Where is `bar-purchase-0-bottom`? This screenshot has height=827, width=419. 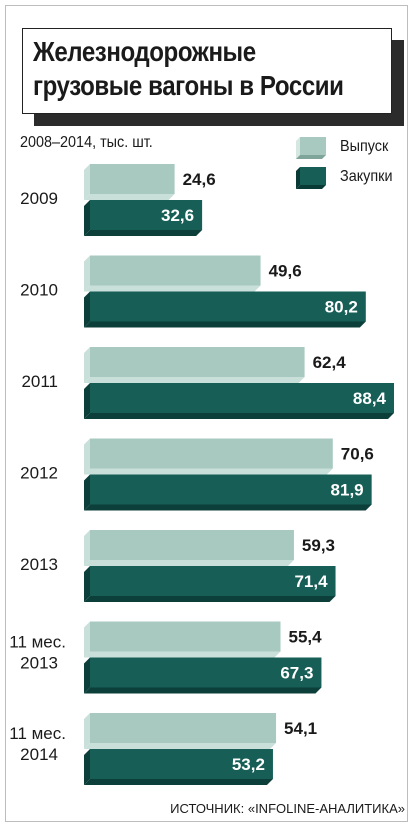 bar-purchase-0-bottom is located at coordinates (143, 233).